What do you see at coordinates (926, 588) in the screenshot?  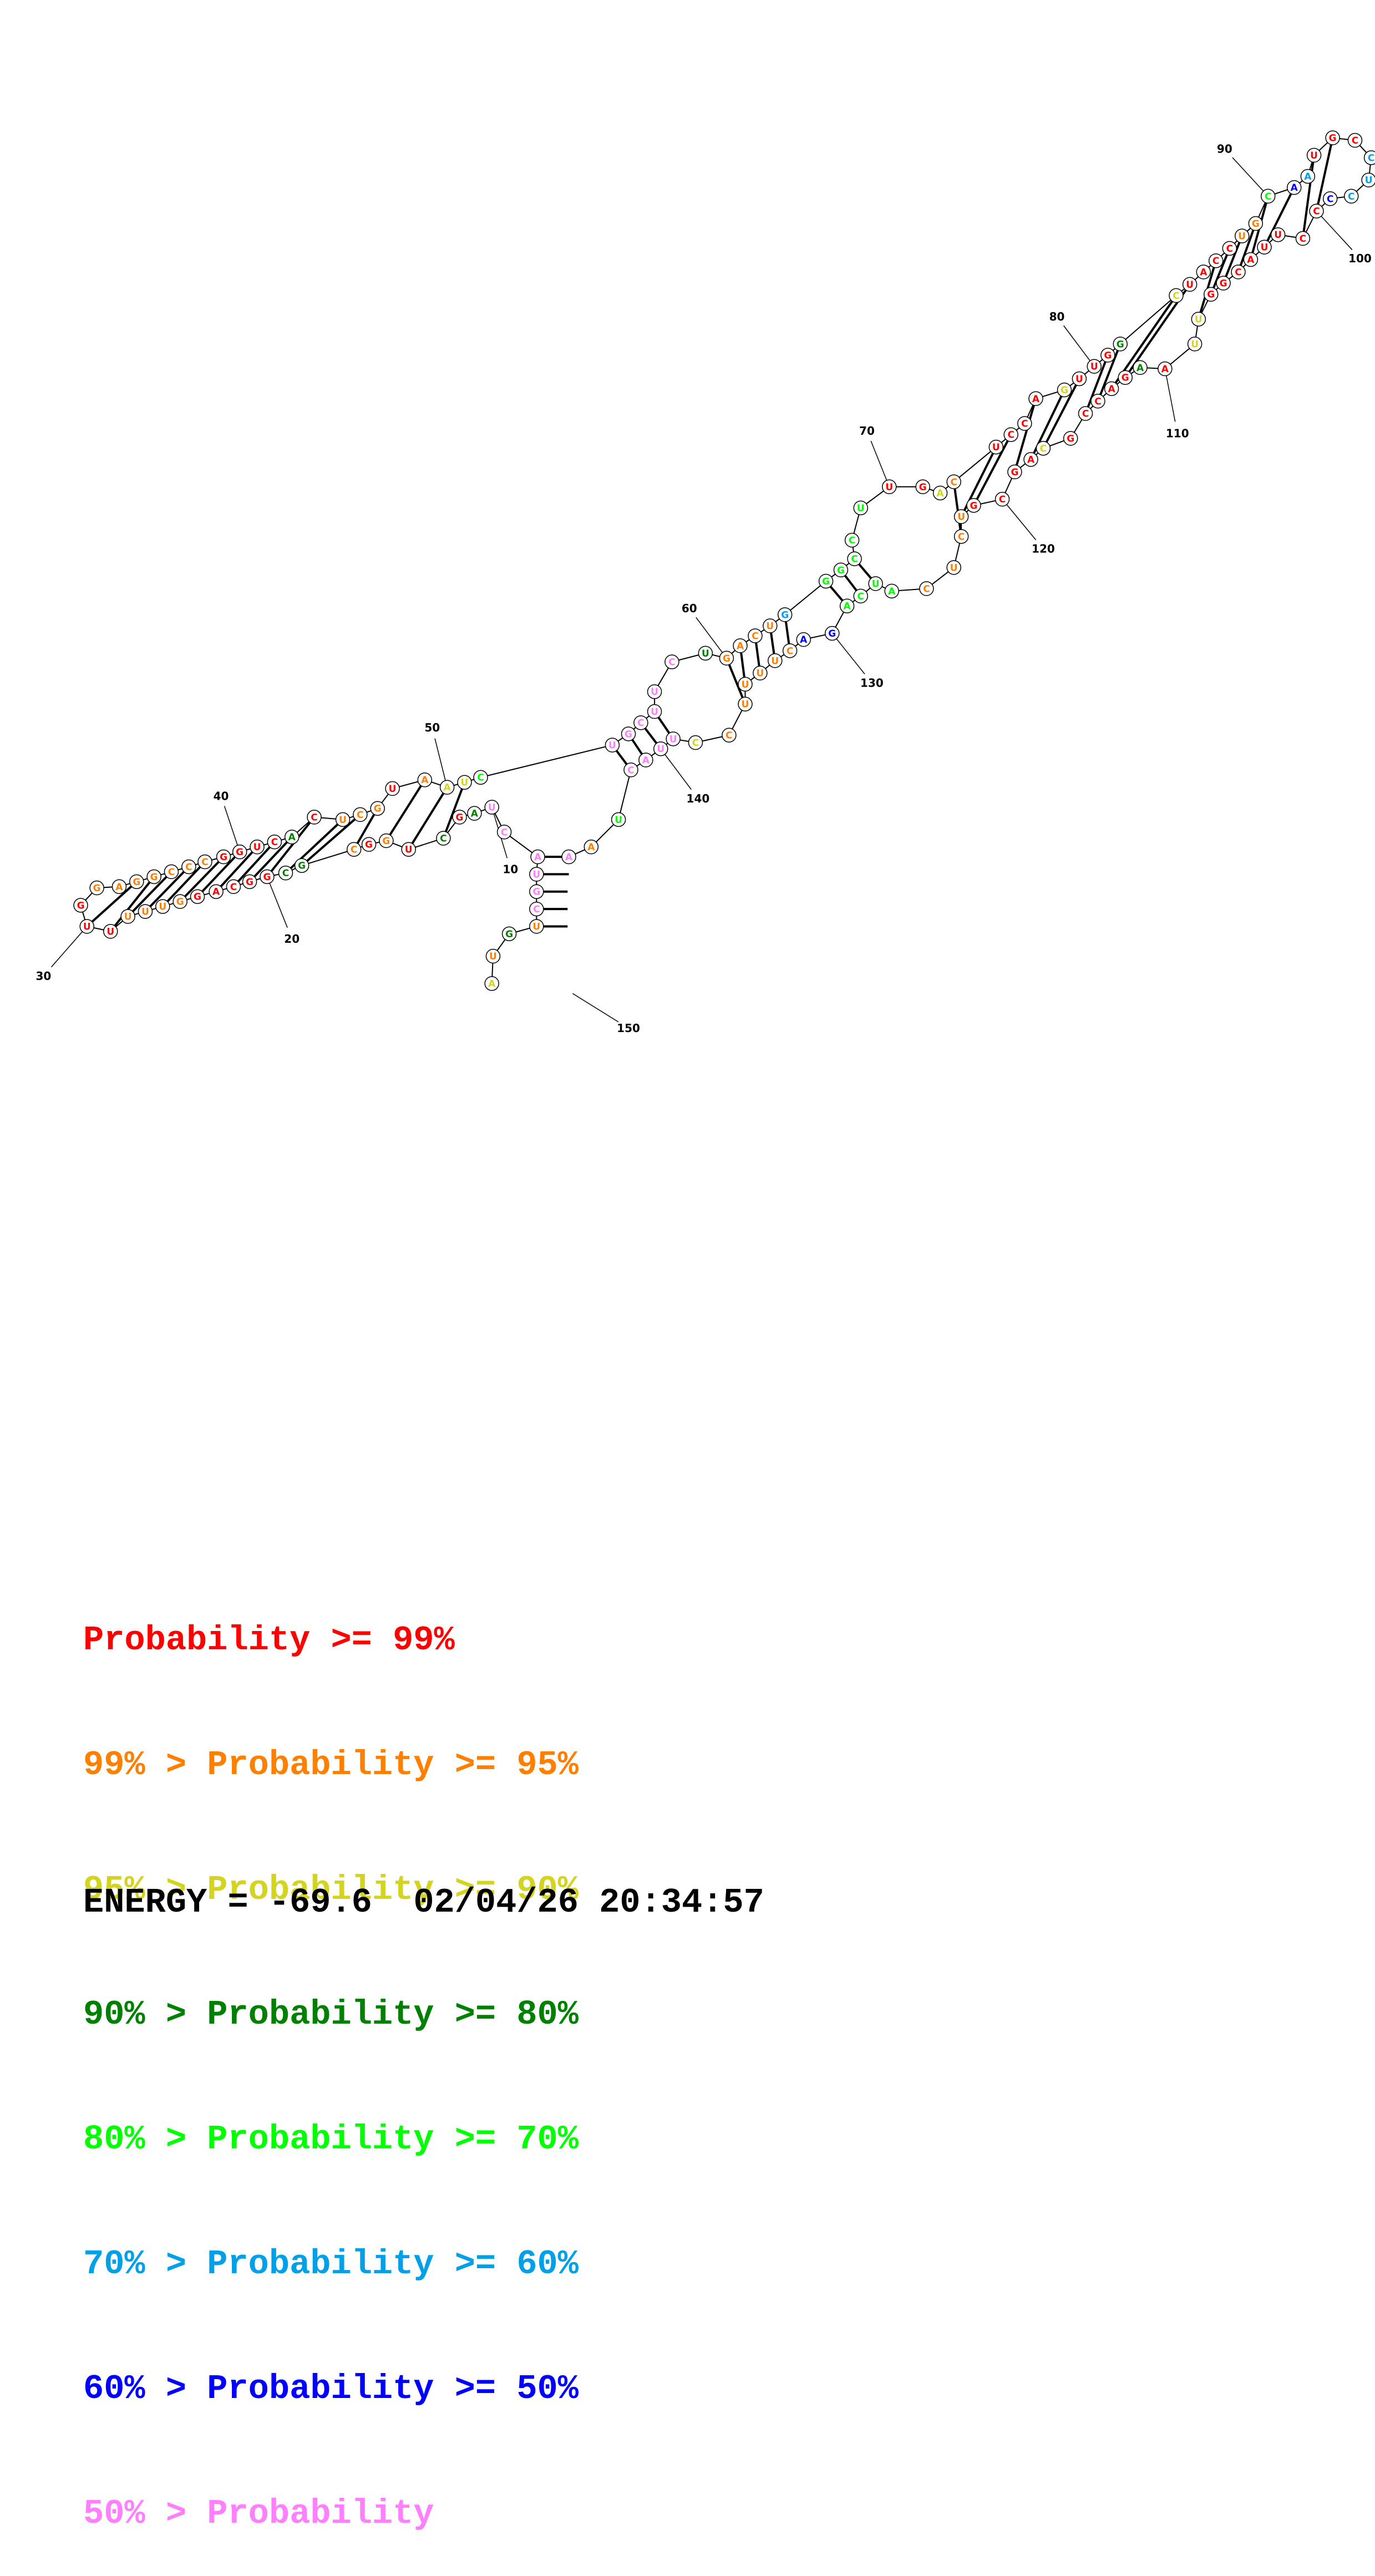 I see `nucleotide-125: C` at bounding box center [926, 588].